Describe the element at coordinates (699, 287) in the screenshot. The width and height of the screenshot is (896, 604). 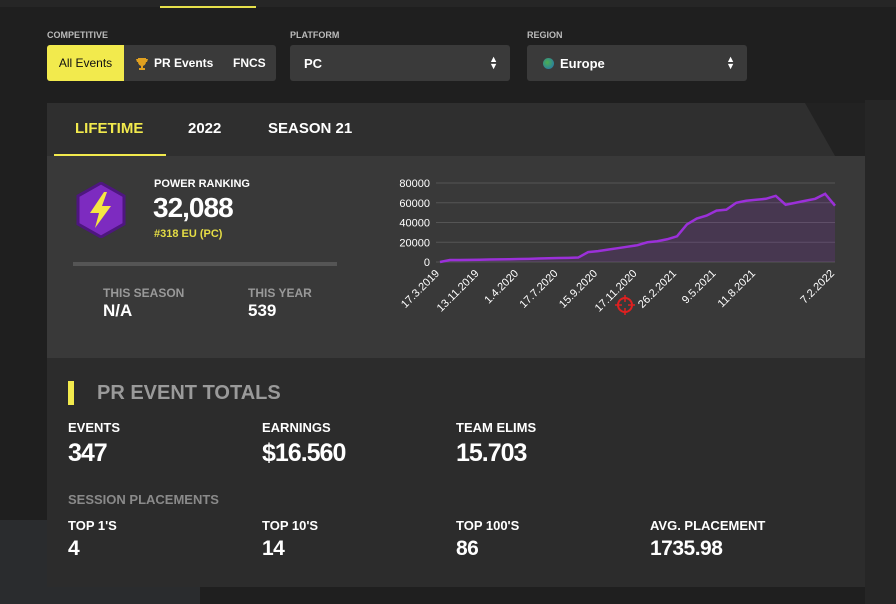
I see `x-tick-label: 9.5.2021` at that location.